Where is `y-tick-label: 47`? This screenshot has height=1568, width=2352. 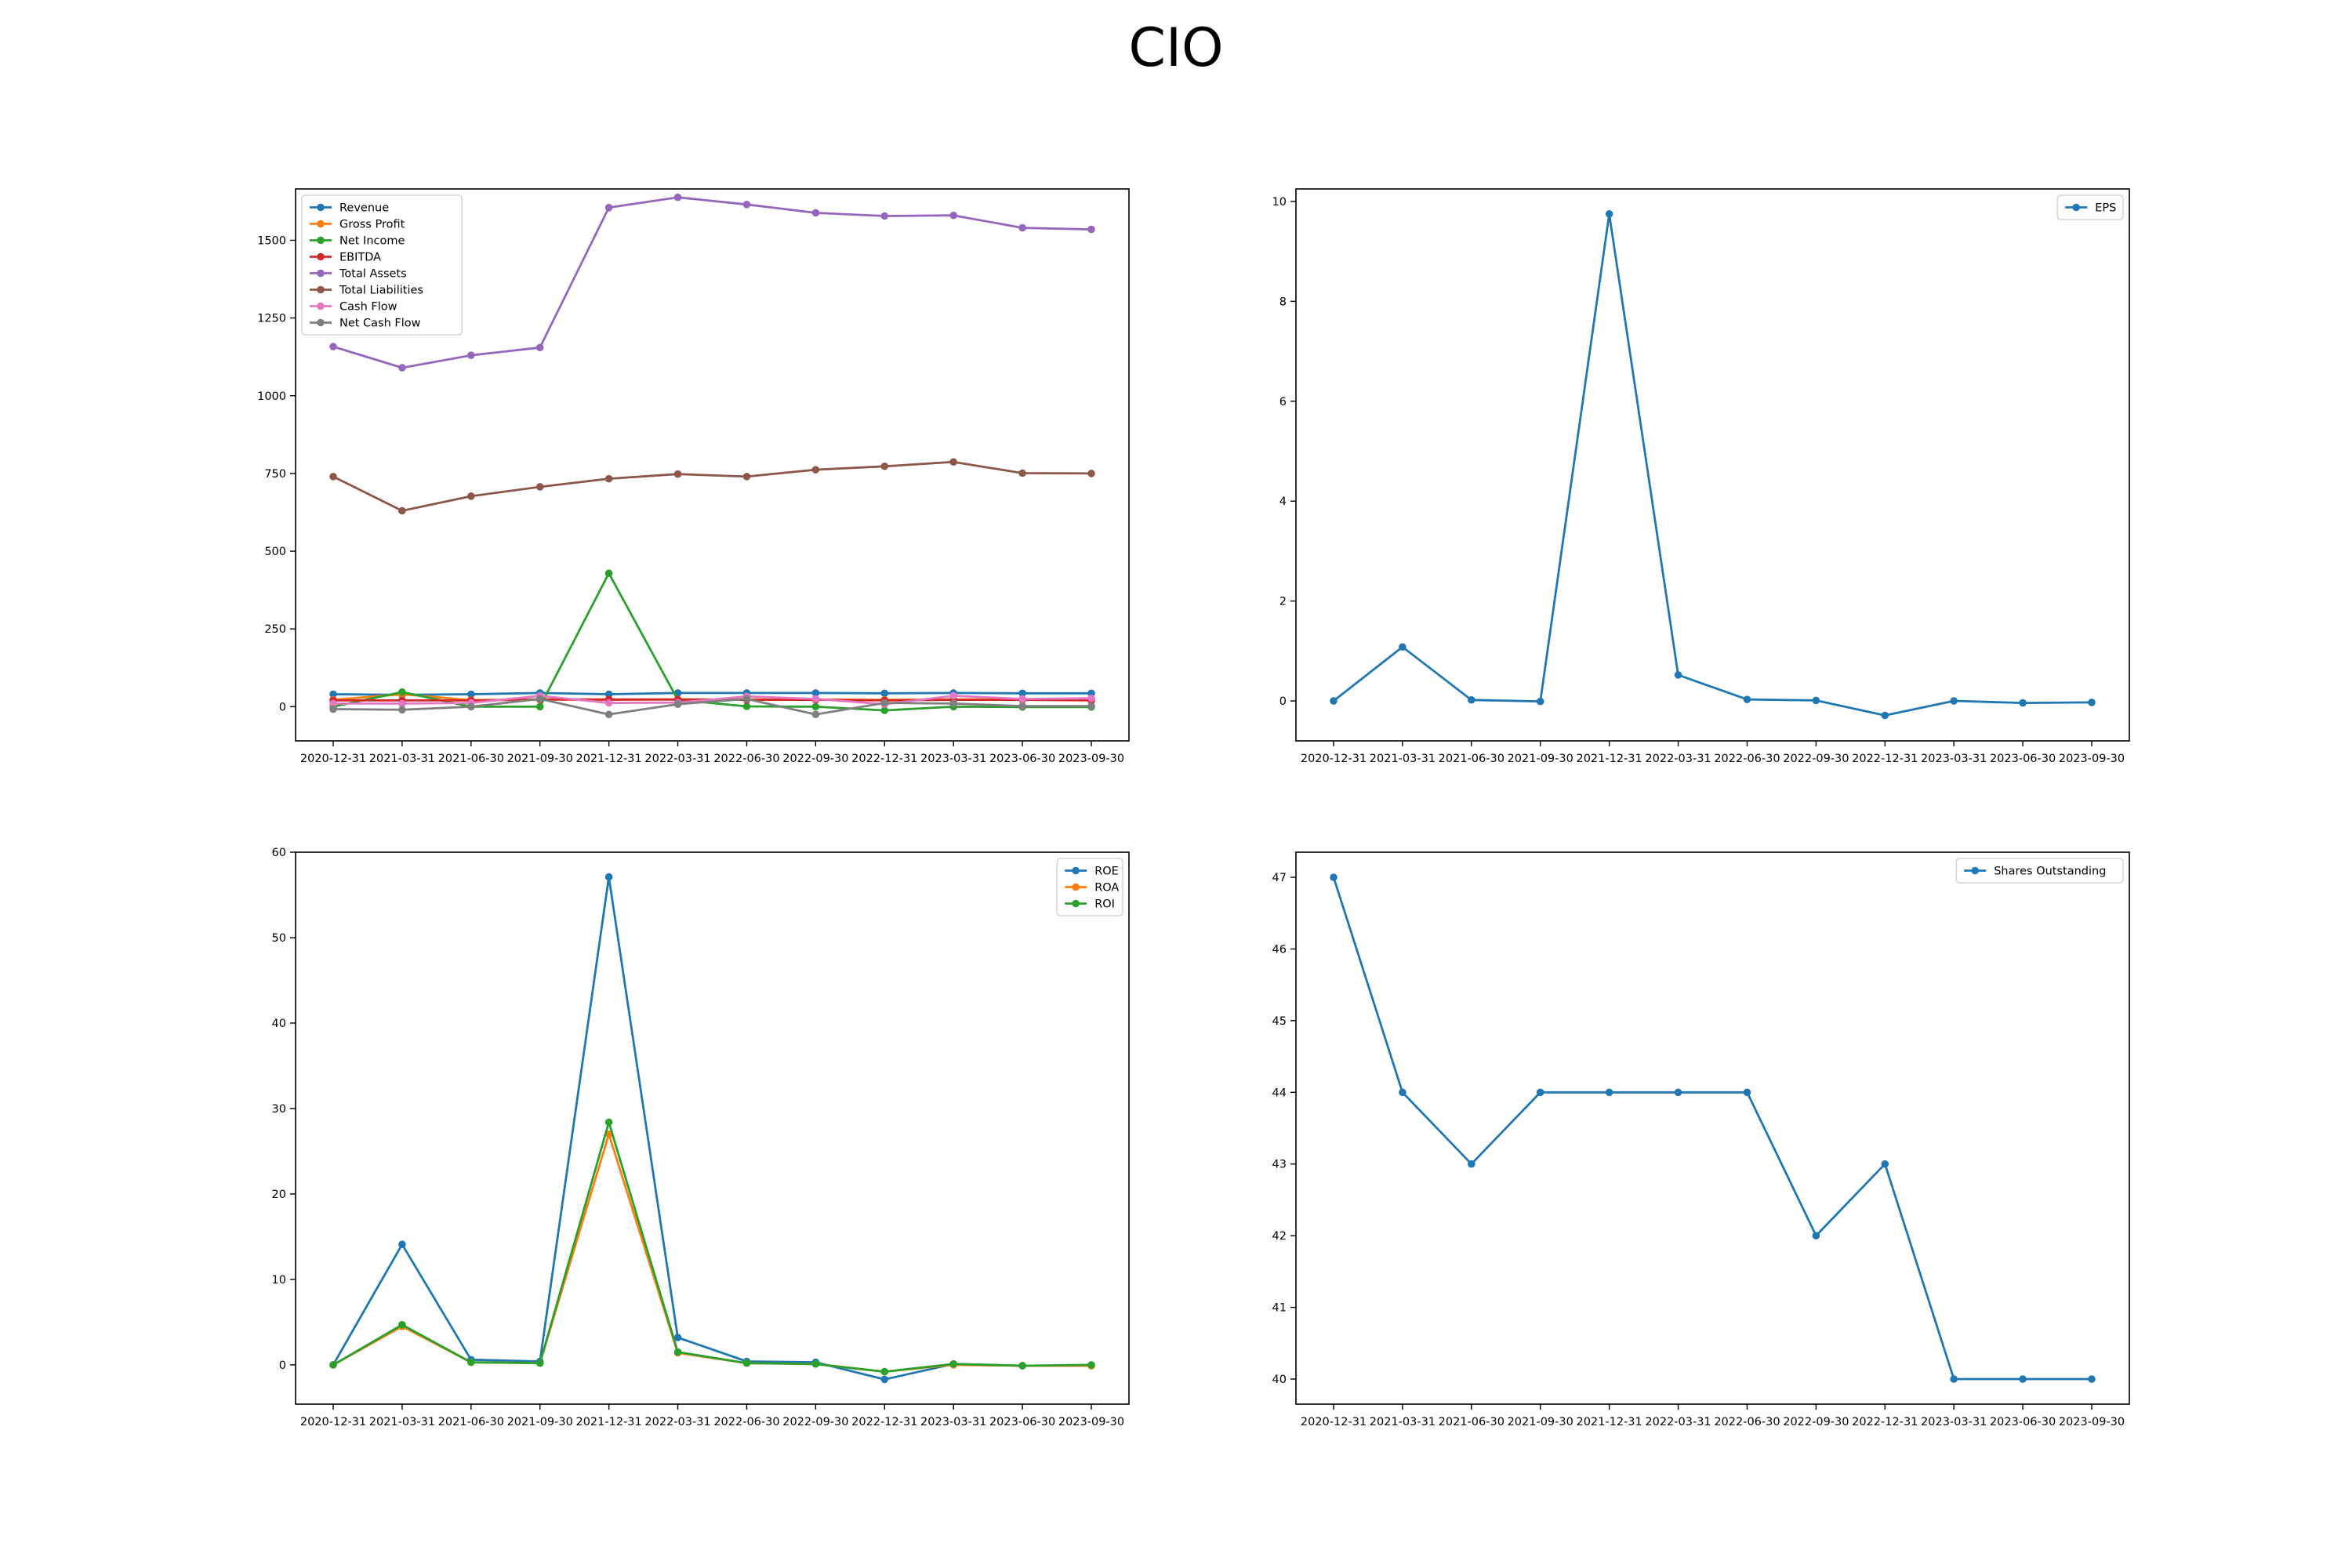 y-tick-label: 47 is located at coordinates (1279, 878).